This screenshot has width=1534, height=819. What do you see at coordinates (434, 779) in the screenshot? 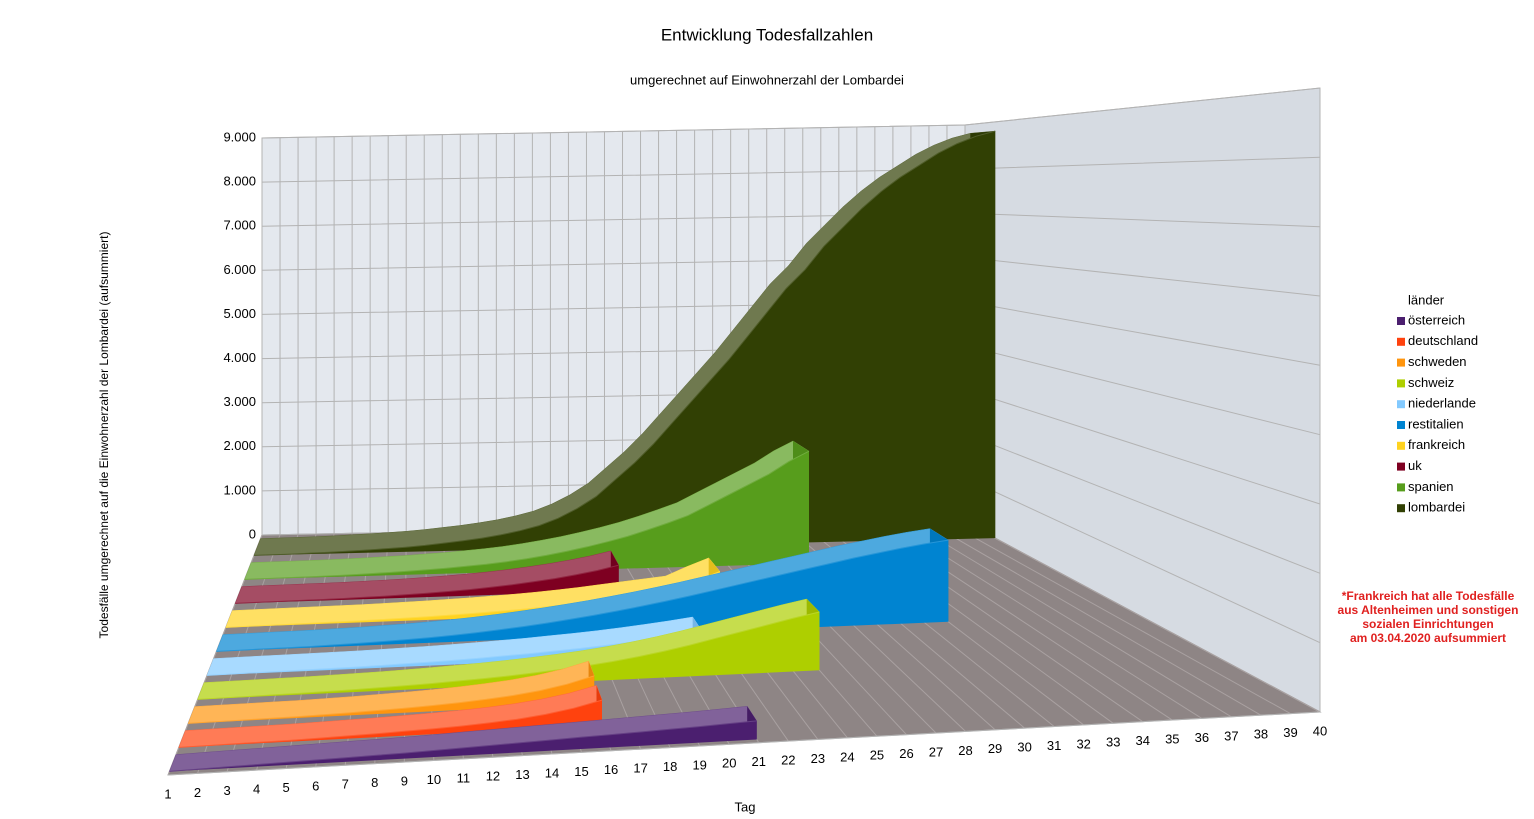
I see `x-tick-label: 10` at bounding box center [434, 779].